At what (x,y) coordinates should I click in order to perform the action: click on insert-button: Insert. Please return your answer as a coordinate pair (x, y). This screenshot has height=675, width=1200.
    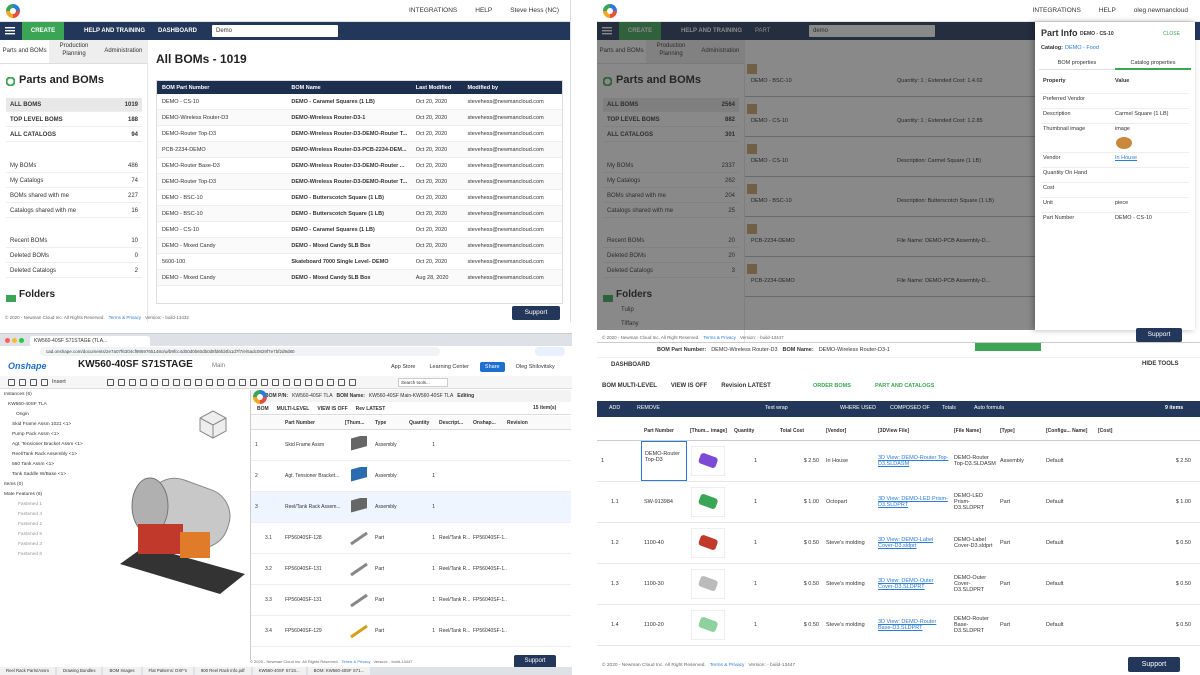
    Looking at the image, I should click on (59, 382).